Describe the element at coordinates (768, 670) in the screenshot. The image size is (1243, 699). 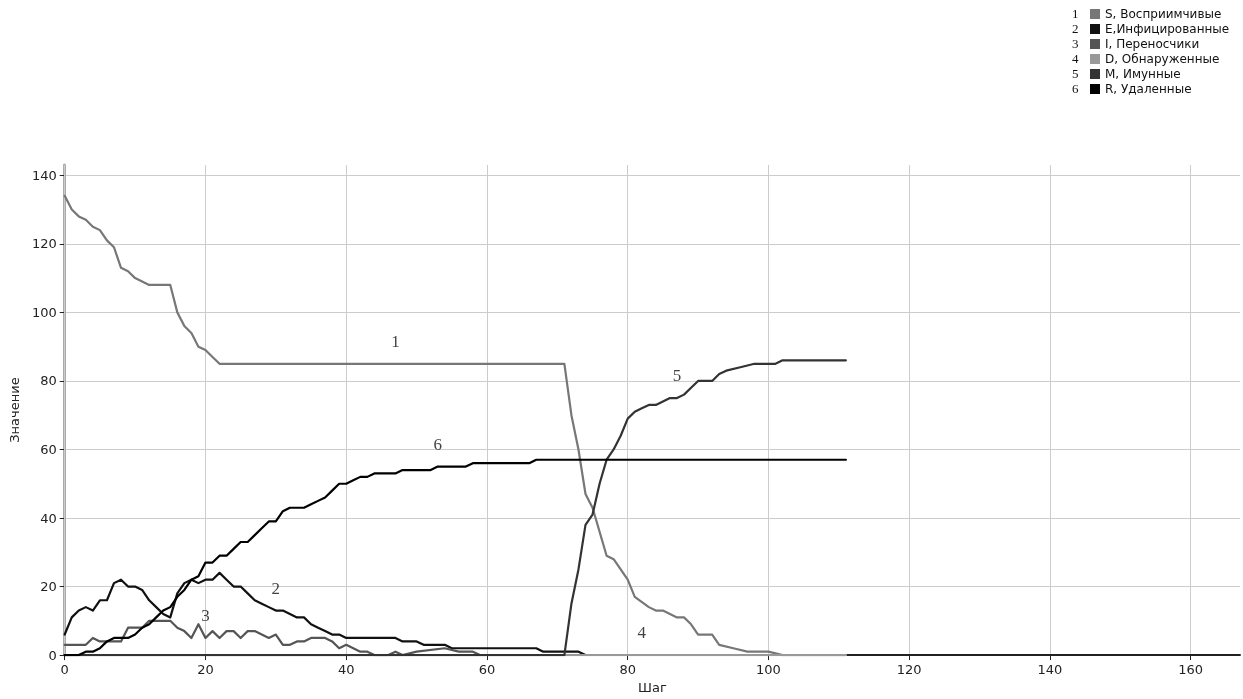
I see `x-tick-label: 100` at that location.